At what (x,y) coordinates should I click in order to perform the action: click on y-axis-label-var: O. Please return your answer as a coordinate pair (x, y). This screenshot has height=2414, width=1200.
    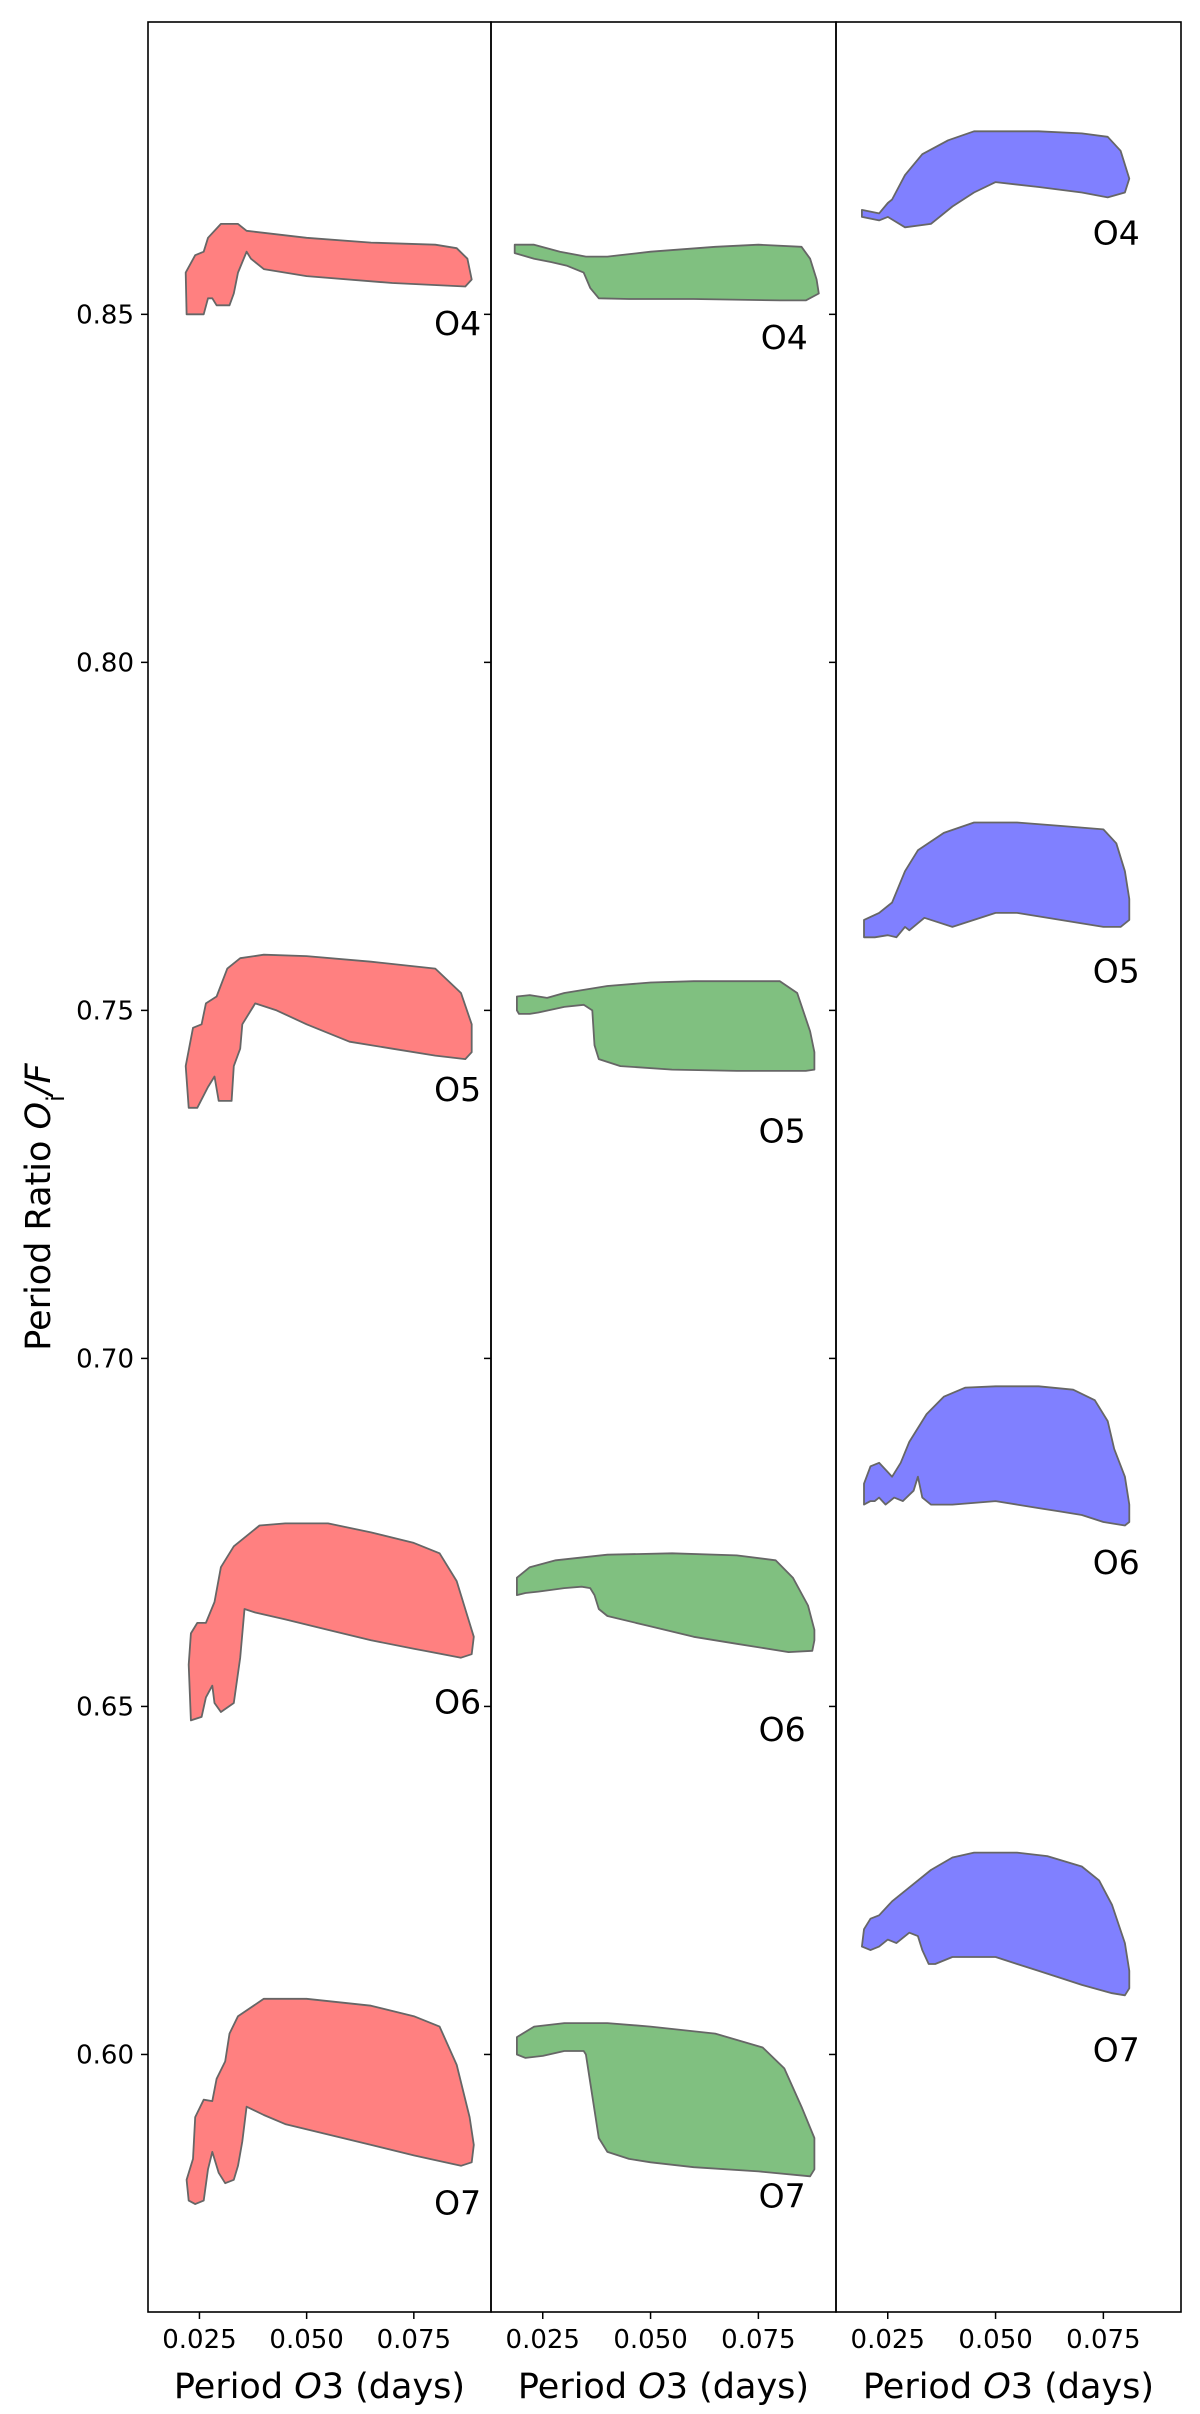
    Looking at the image, I should click on (39, 1116).